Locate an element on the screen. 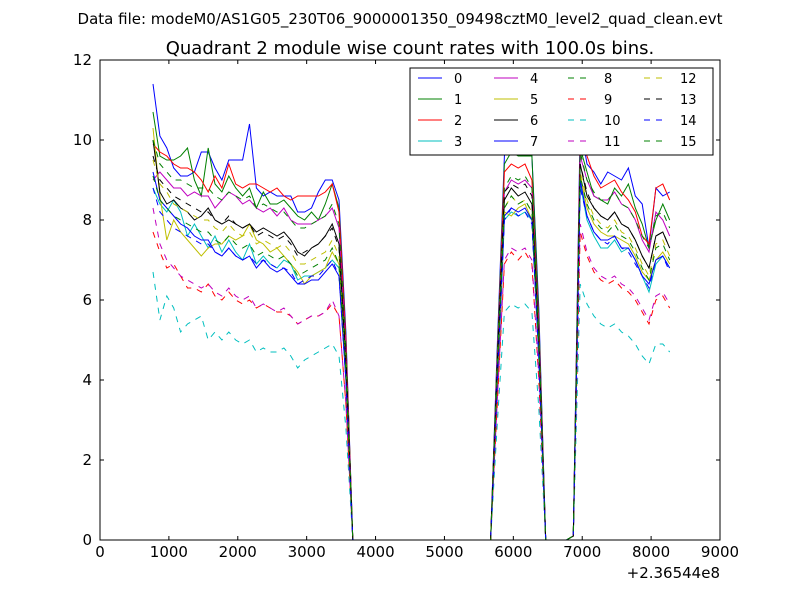 This screenshot has height=600, width=800. legend-label: 2 is located at coordinates (458, 121).